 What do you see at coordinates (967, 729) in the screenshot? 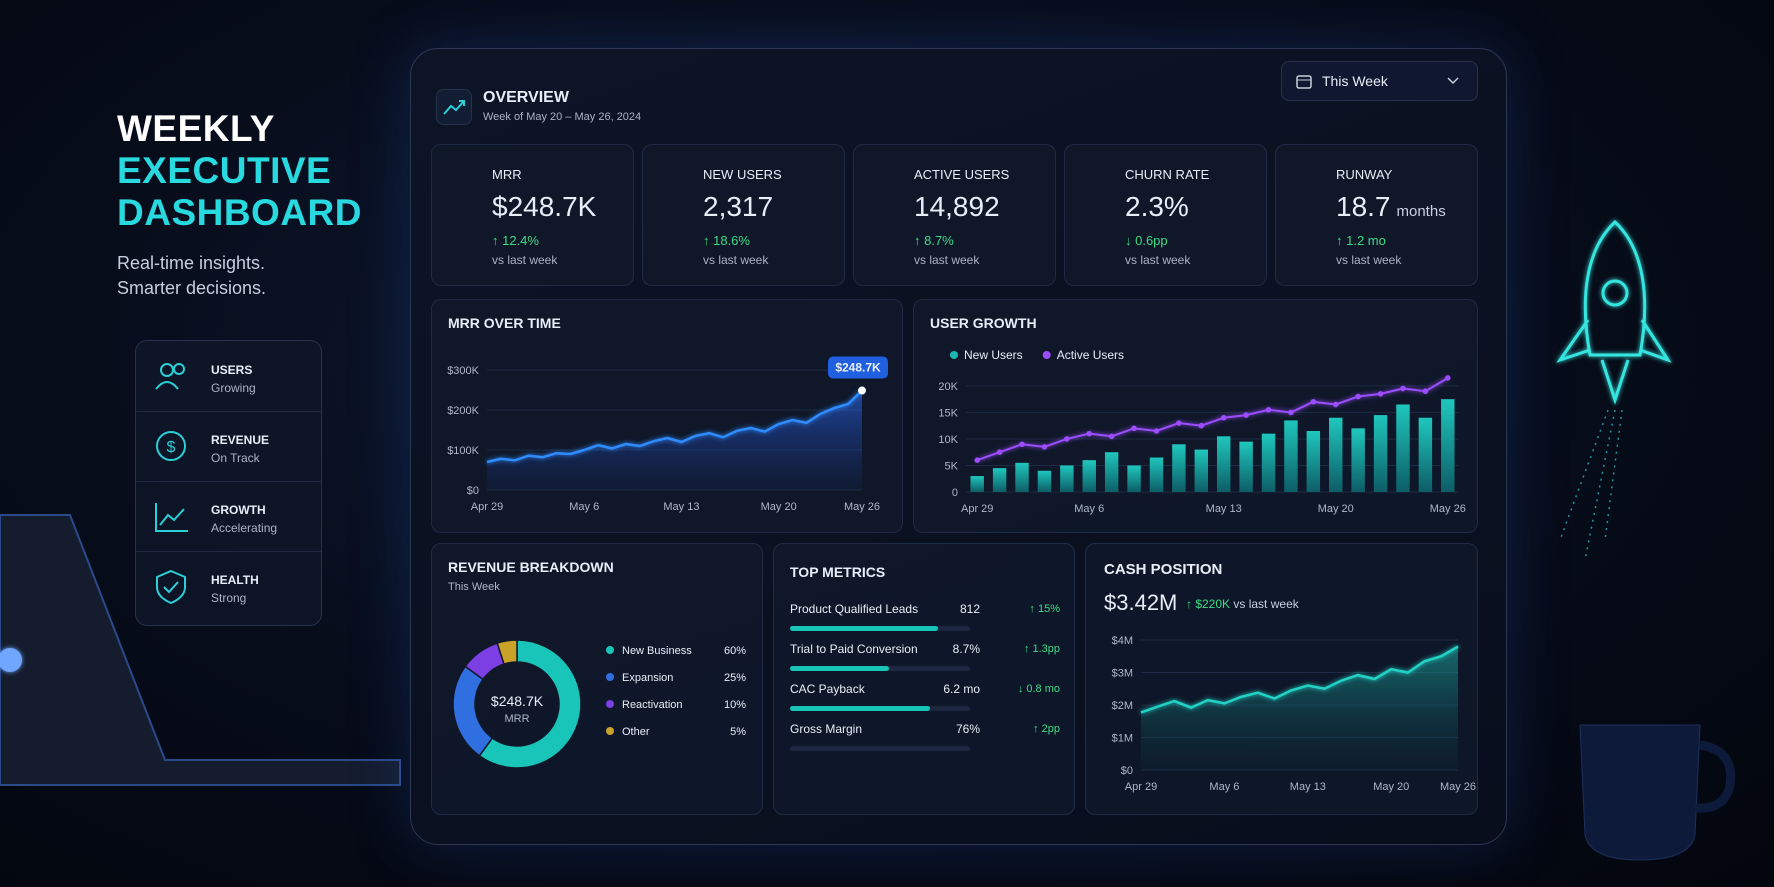
I see `metric-value: 76%` at bounding box center [967, 729].